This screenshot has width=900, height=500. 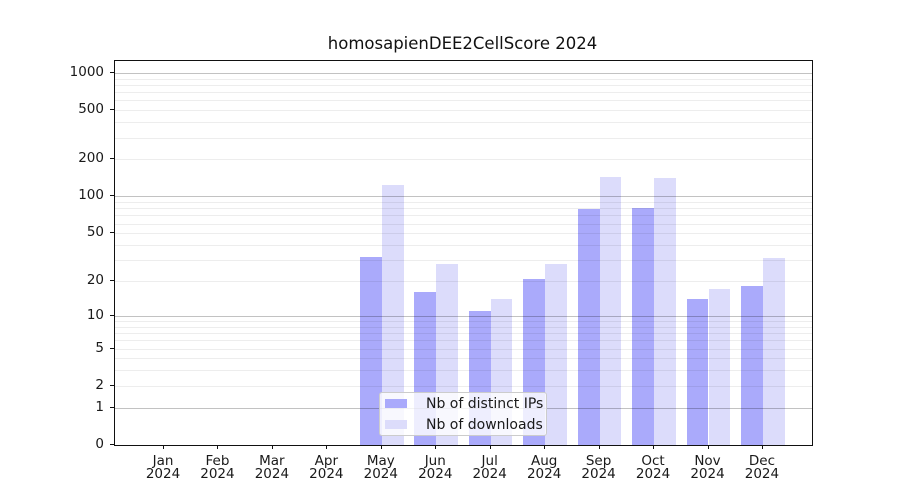 What do you see at coordinates (485, 403) in the screenshot?
I see `legend-label-distinct-ips: Nb of distinct IPs` at bounding box center [485, 403].